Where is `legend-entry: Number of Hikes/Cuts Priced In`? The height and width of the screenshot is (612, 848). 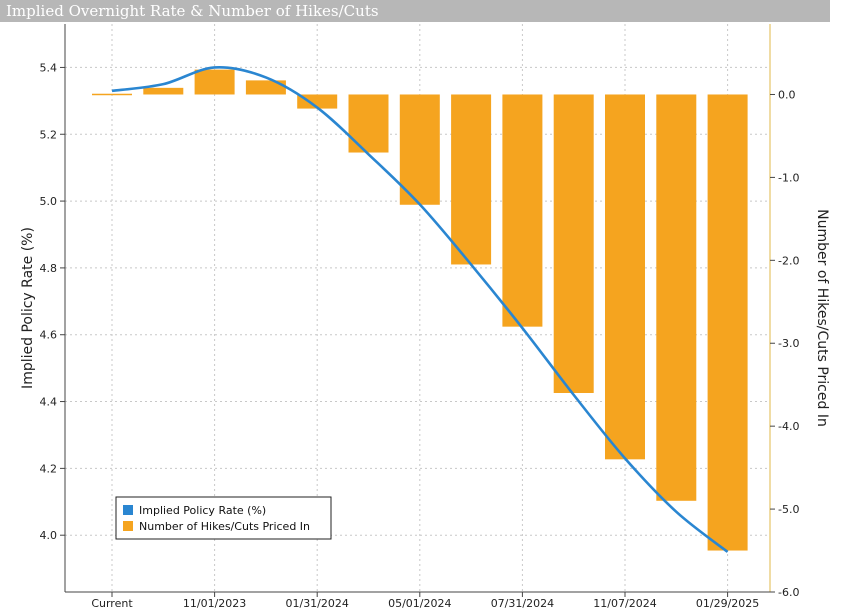 legend-entry: Number of Hikes/Cuts Priced In is located at coordinates (224, 526).